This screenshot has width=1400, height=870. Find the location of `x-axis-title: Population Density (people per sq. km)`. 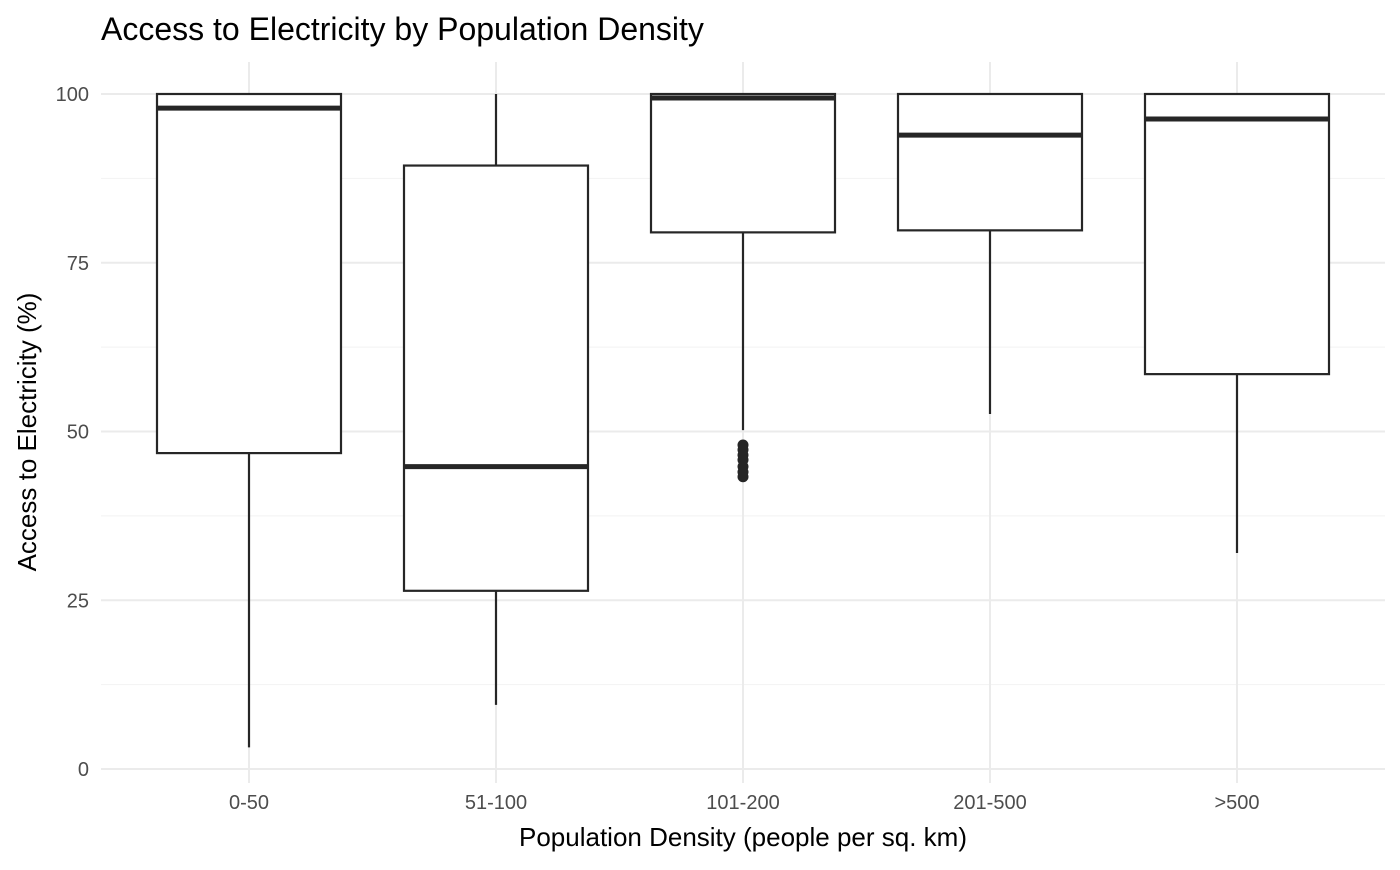

x-axis-title: Population Density (people per sq. km) is located at coordinates (743, 837).